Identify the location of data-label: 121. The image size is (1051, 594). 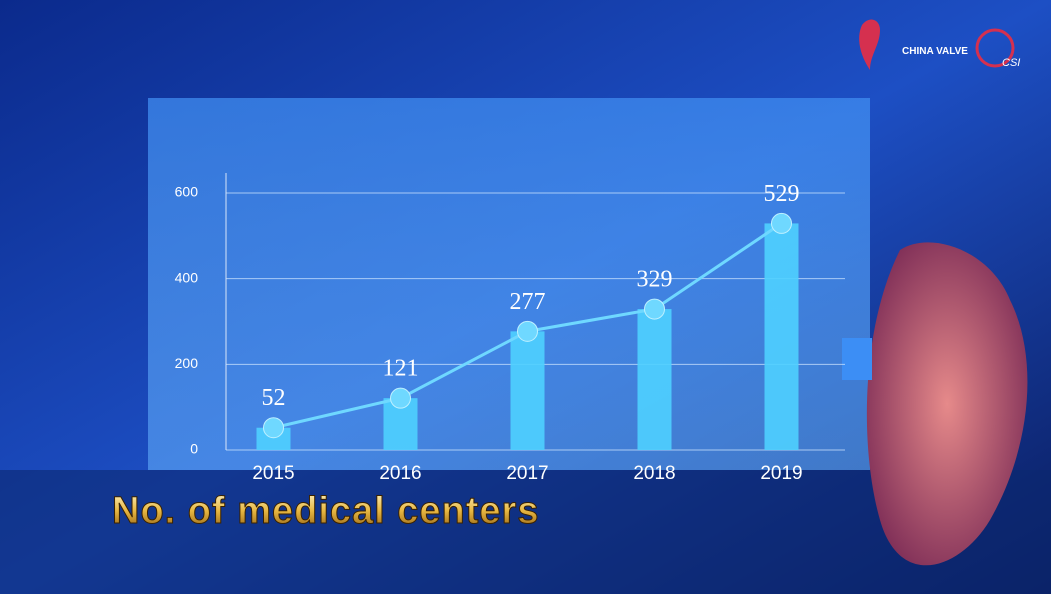
(401, 369).